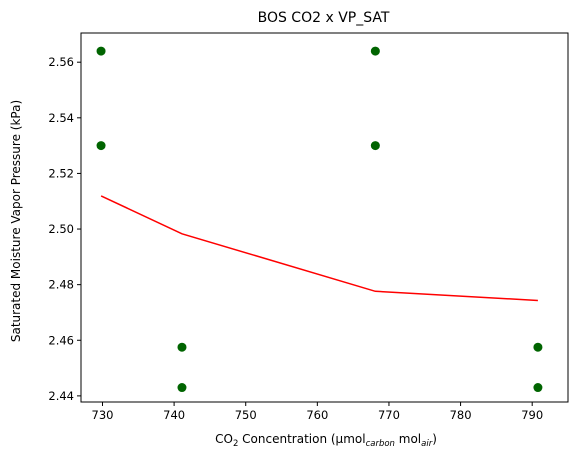  I want to click on y-tick-label: 2.54, so click(61, 118).